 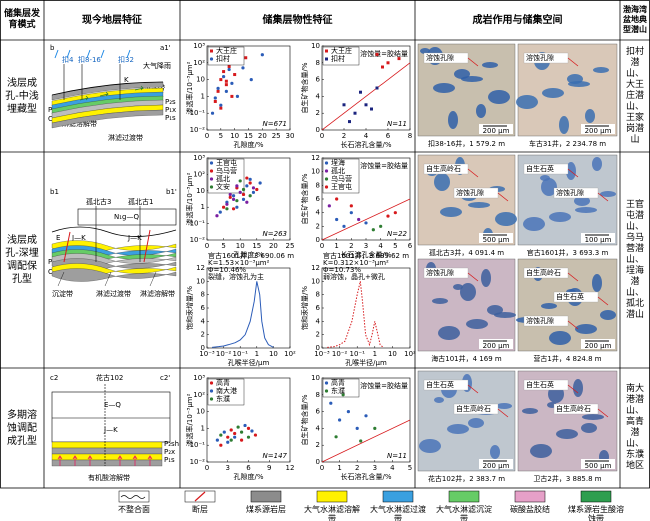 What do you see at coordinates (112, 20) in the screenshot?
I see `header-cell: 现今地层特征` at bounding box center [112, 20].